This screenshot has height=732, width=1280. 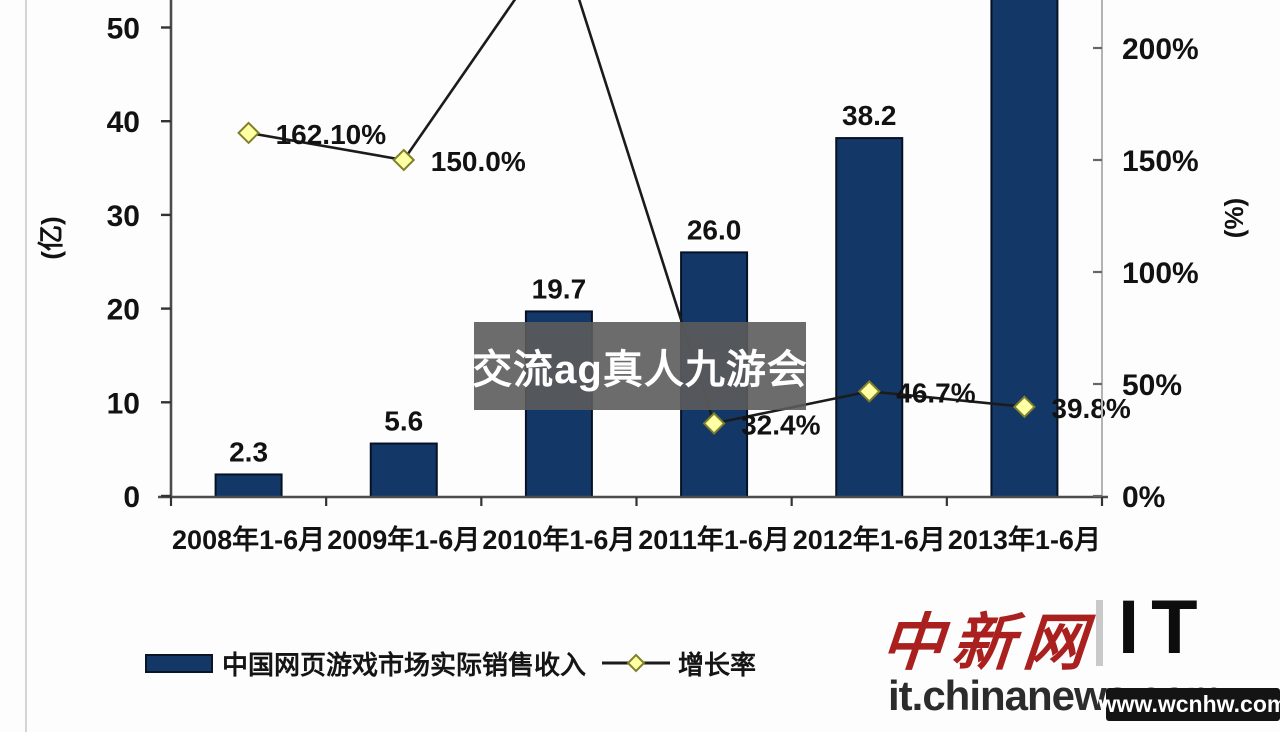 What do you see at coordinates (780, 424) in the screenshot?
I see `growth-value-label: 32.4%` at bounding box center [780, 424].